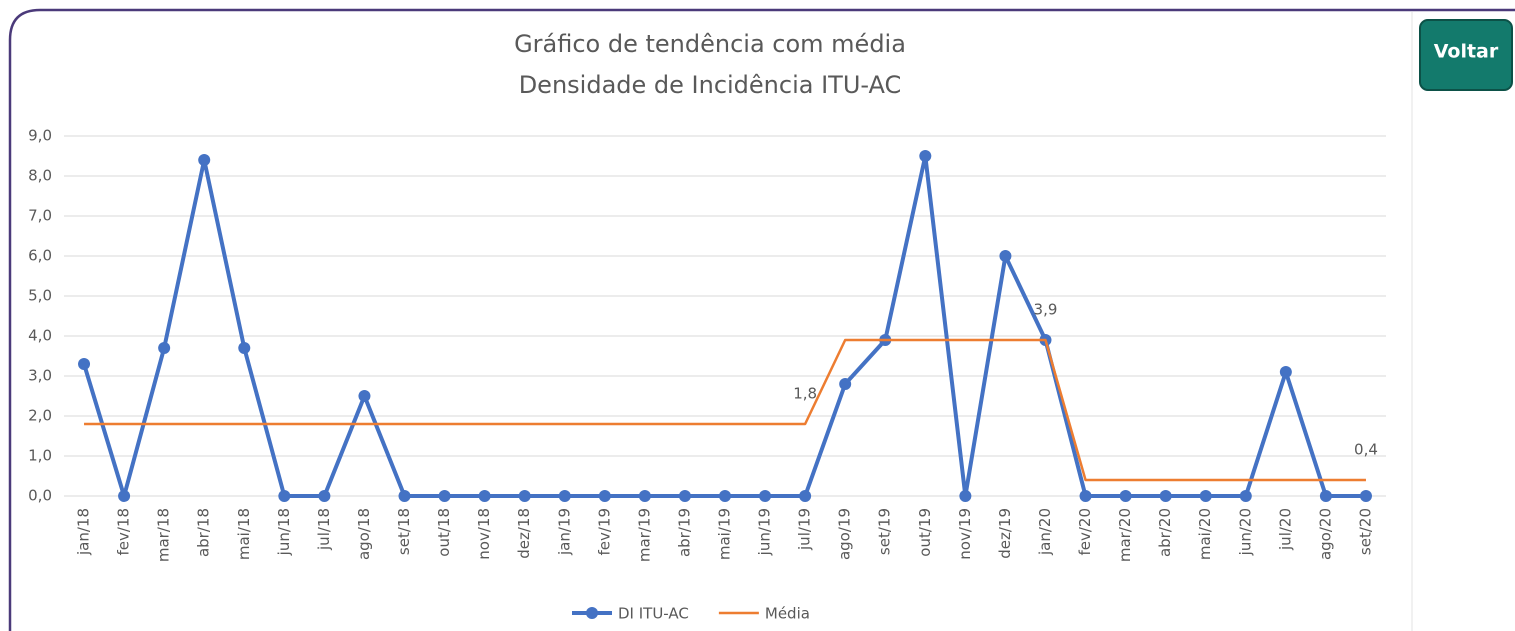 The height and width of the screenshot is (631, 1515). I want to click on x-tick-label: abr/18, so click(204, 532).